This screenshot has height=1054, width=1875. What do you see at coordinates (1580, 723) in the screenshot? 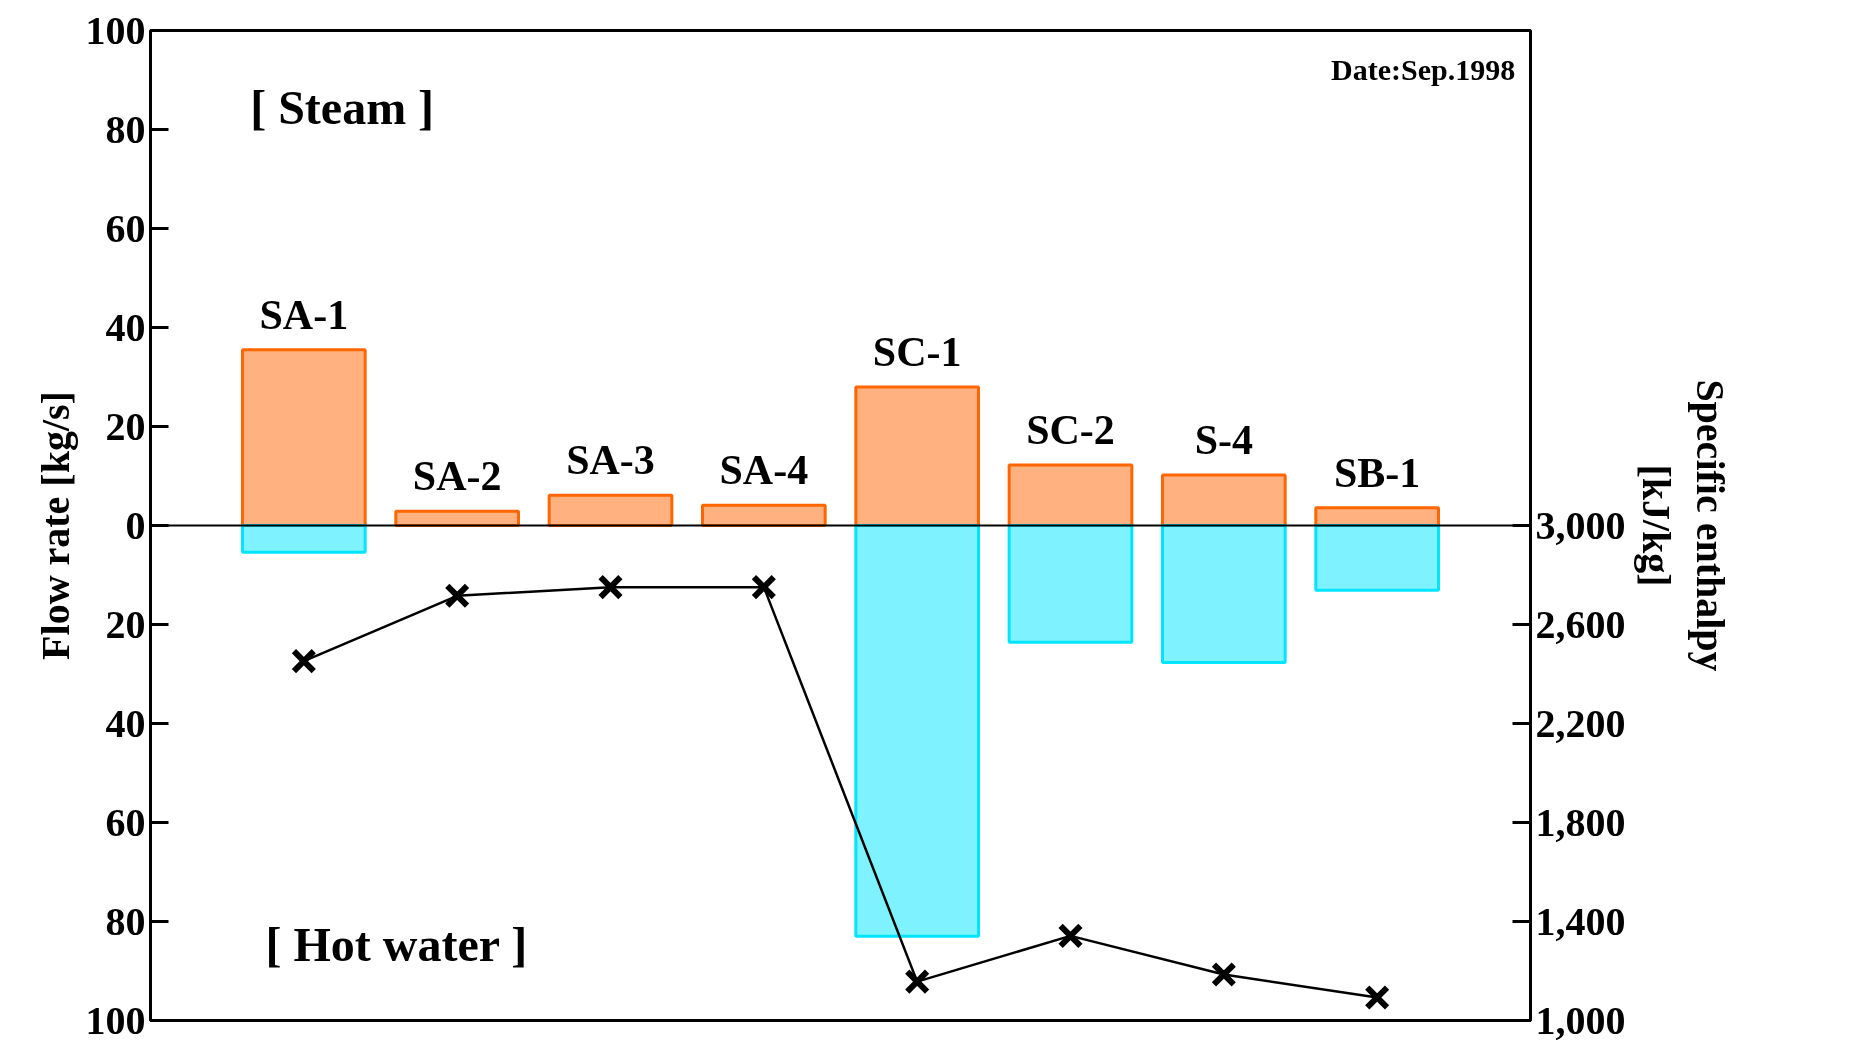
I see `y2-tick-label: 2,200` at bounding box center [1580, 723].